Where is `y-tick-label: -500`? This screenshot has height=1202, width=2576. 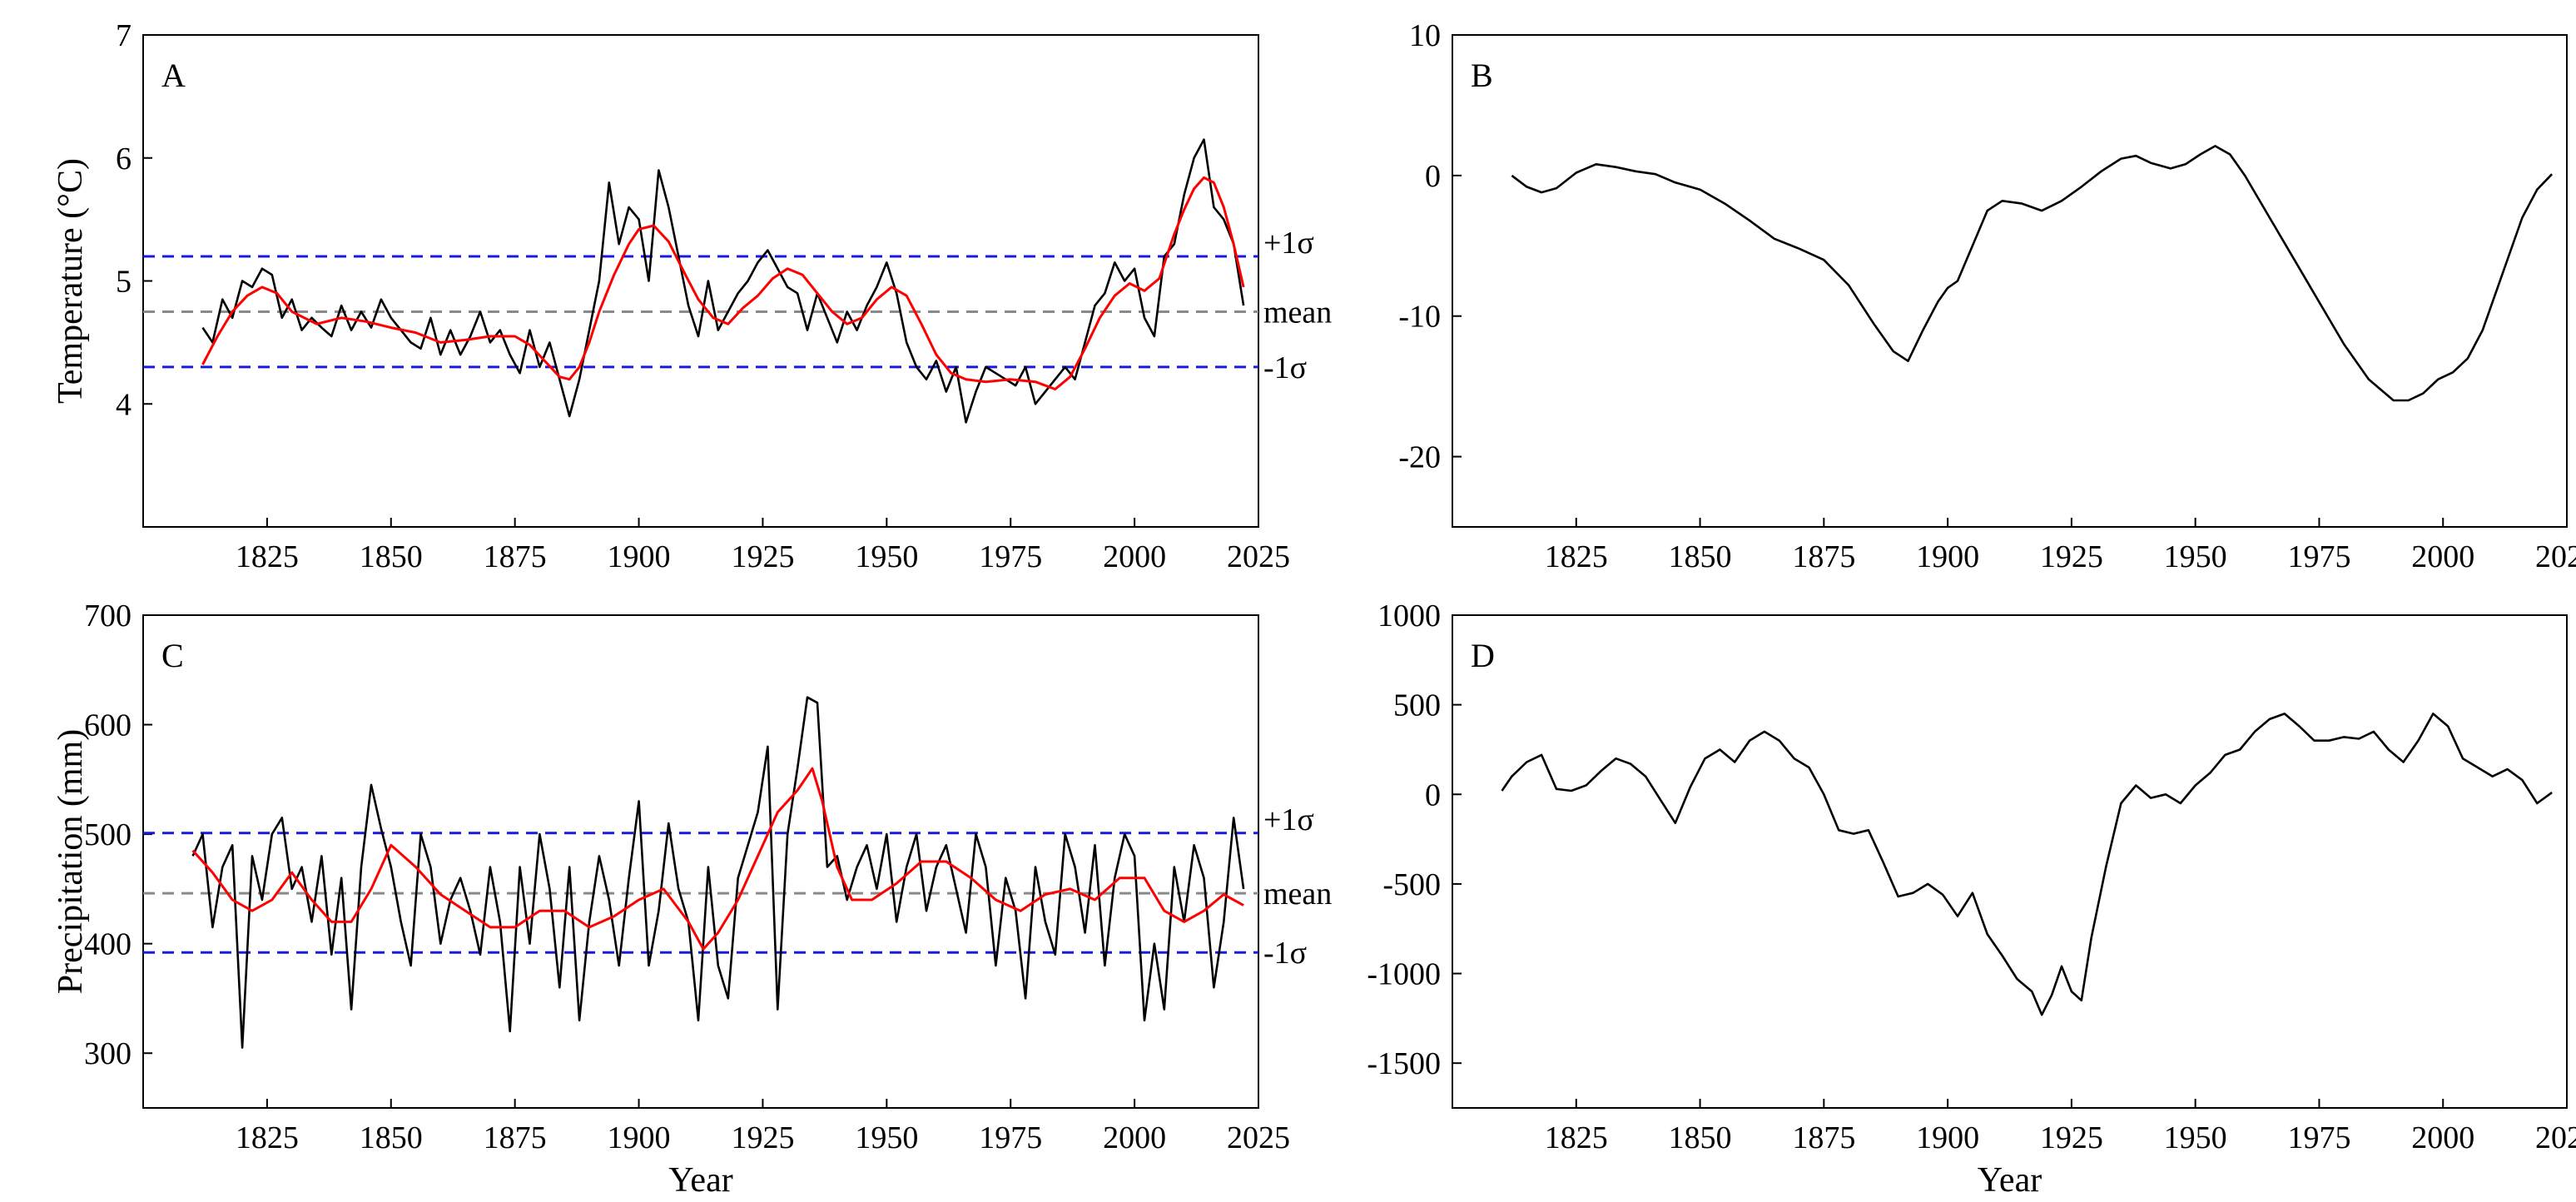 y-tick-label: -500 is located at coordinates (1411, 884).